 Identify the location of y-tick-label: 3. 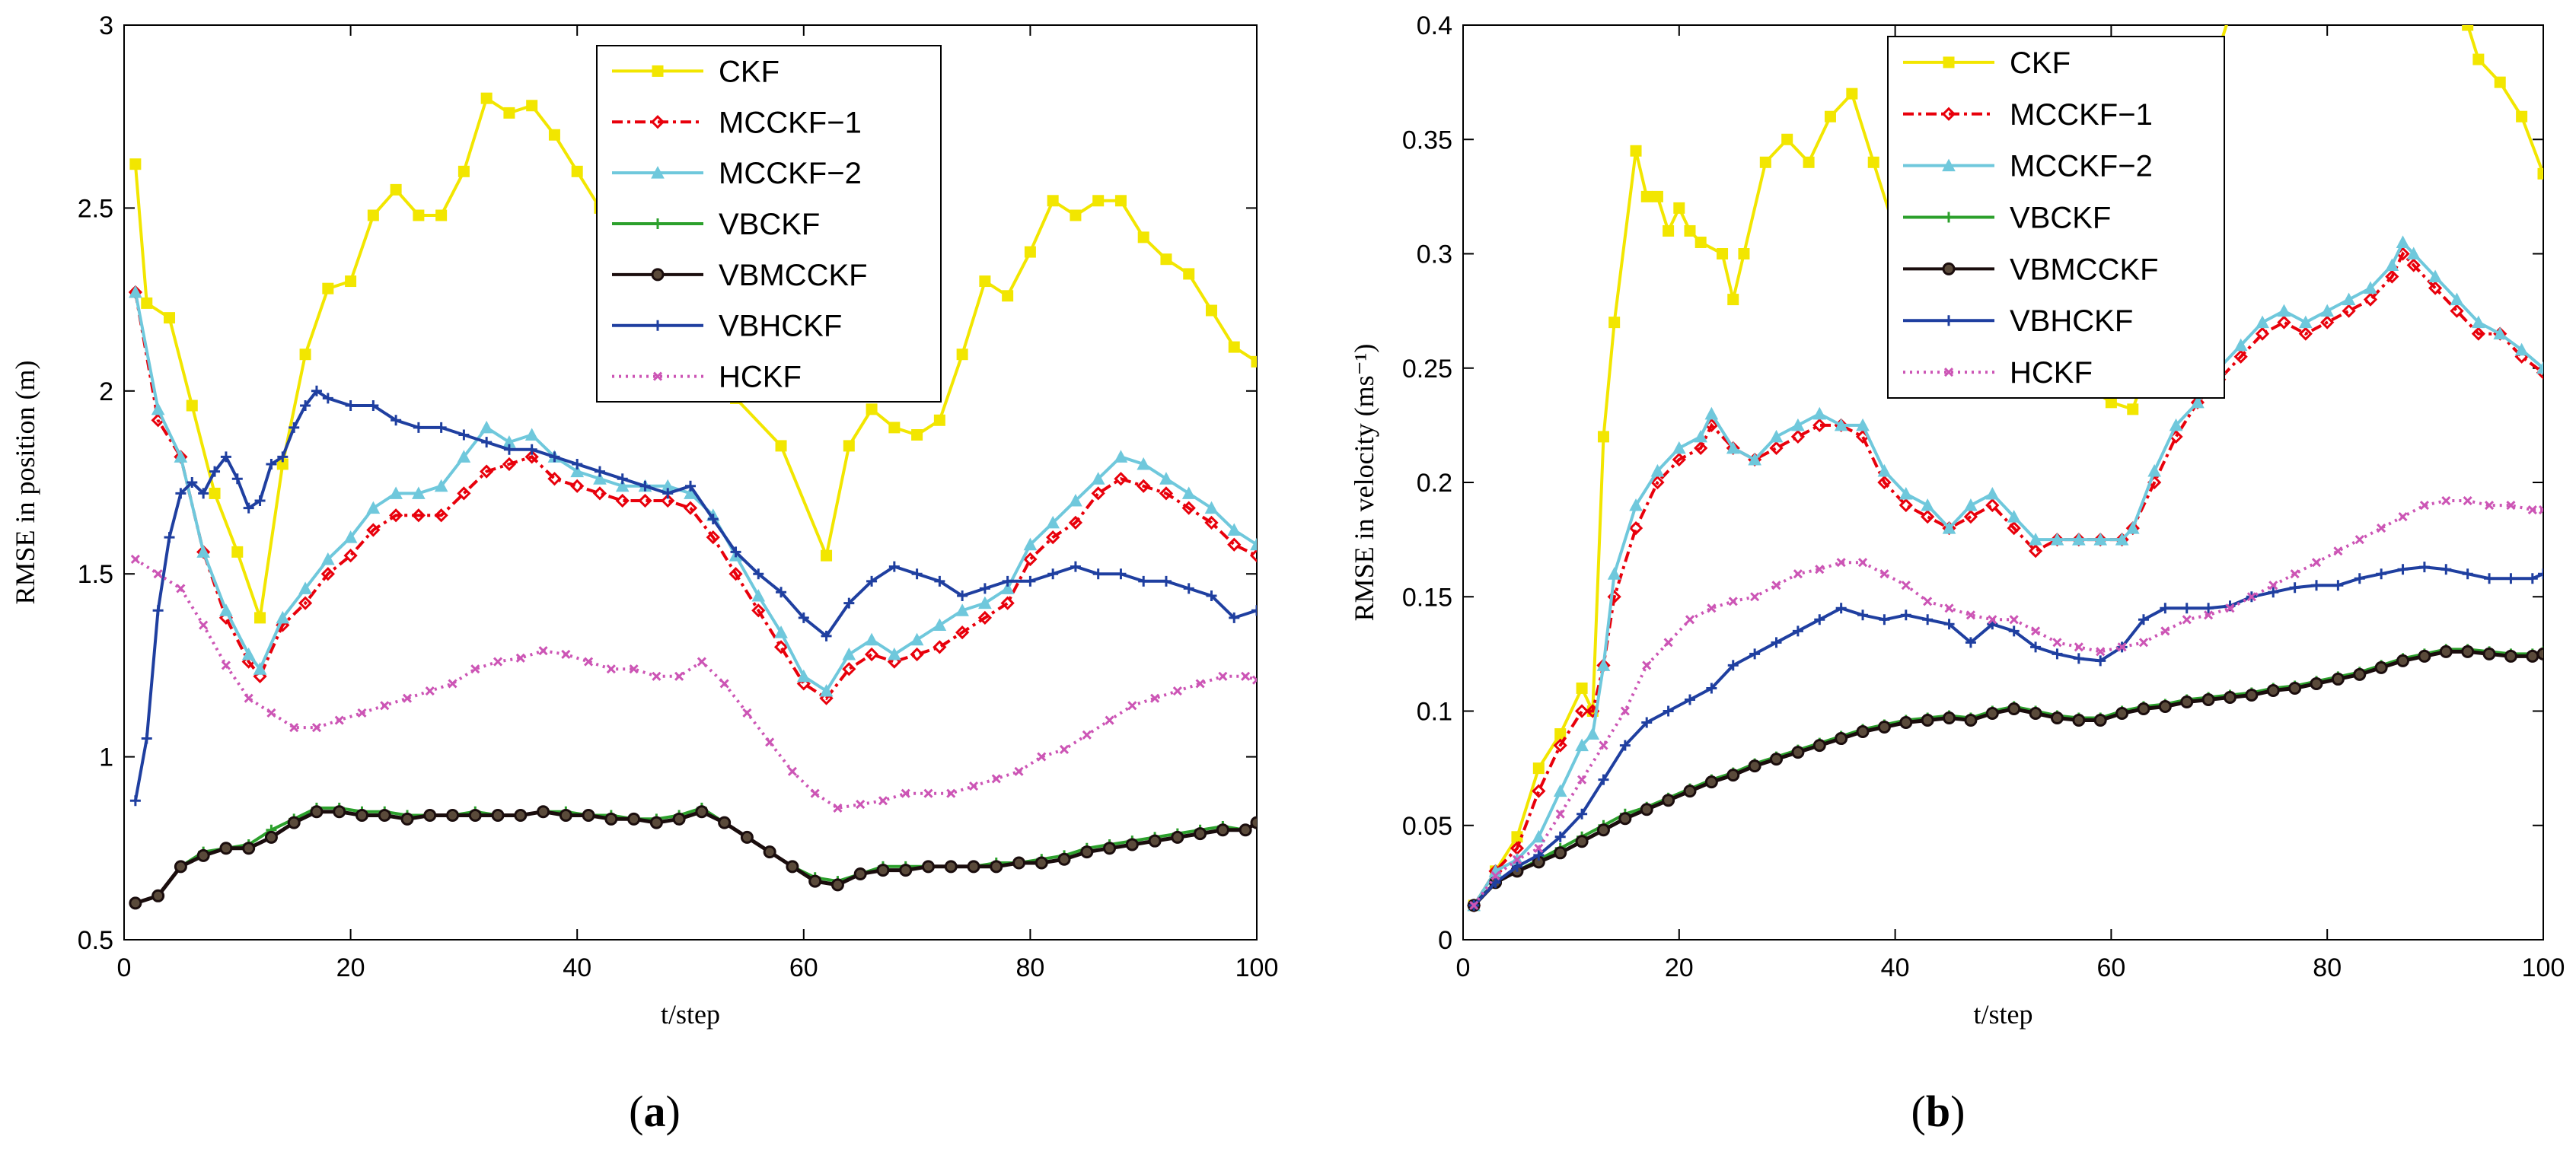
(106, 25).